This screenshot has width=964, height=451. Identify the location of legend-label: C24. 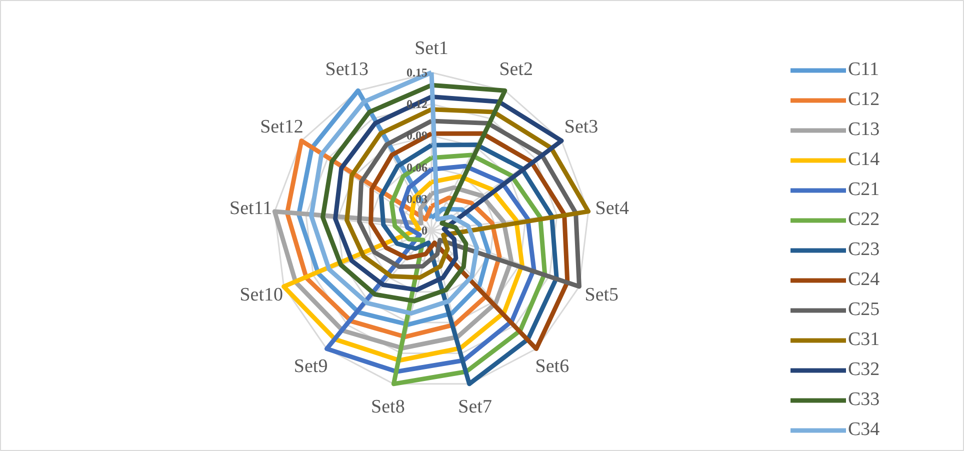
(864, 280).